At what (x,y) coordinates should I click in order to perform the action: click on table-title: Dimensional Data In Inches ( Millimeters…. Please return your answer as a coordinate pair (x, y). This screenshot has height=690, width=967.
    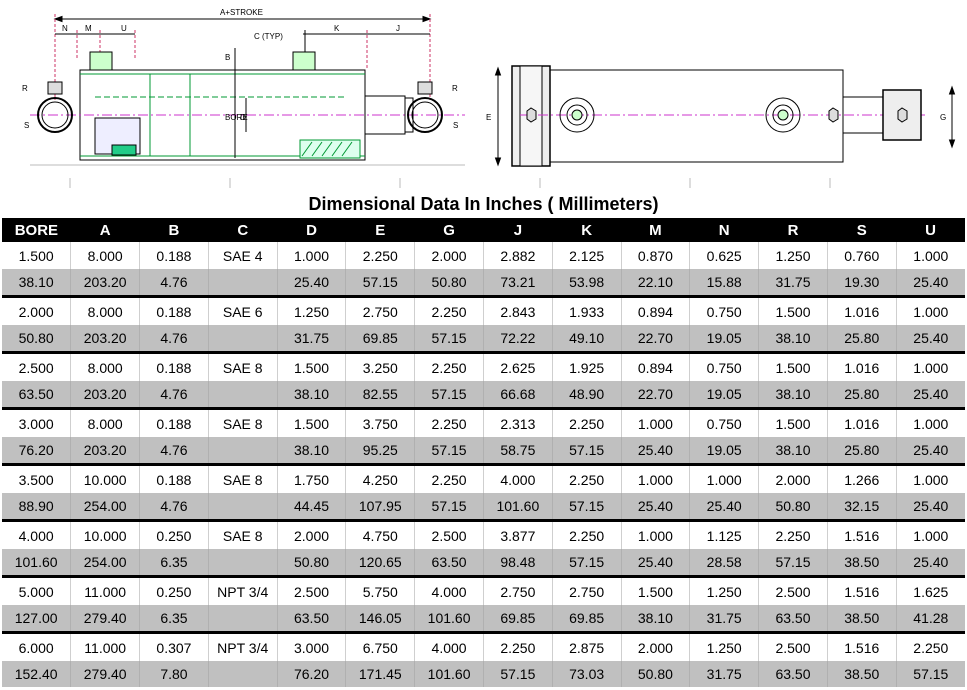
    Looking at the image, I should click on (483, 204).